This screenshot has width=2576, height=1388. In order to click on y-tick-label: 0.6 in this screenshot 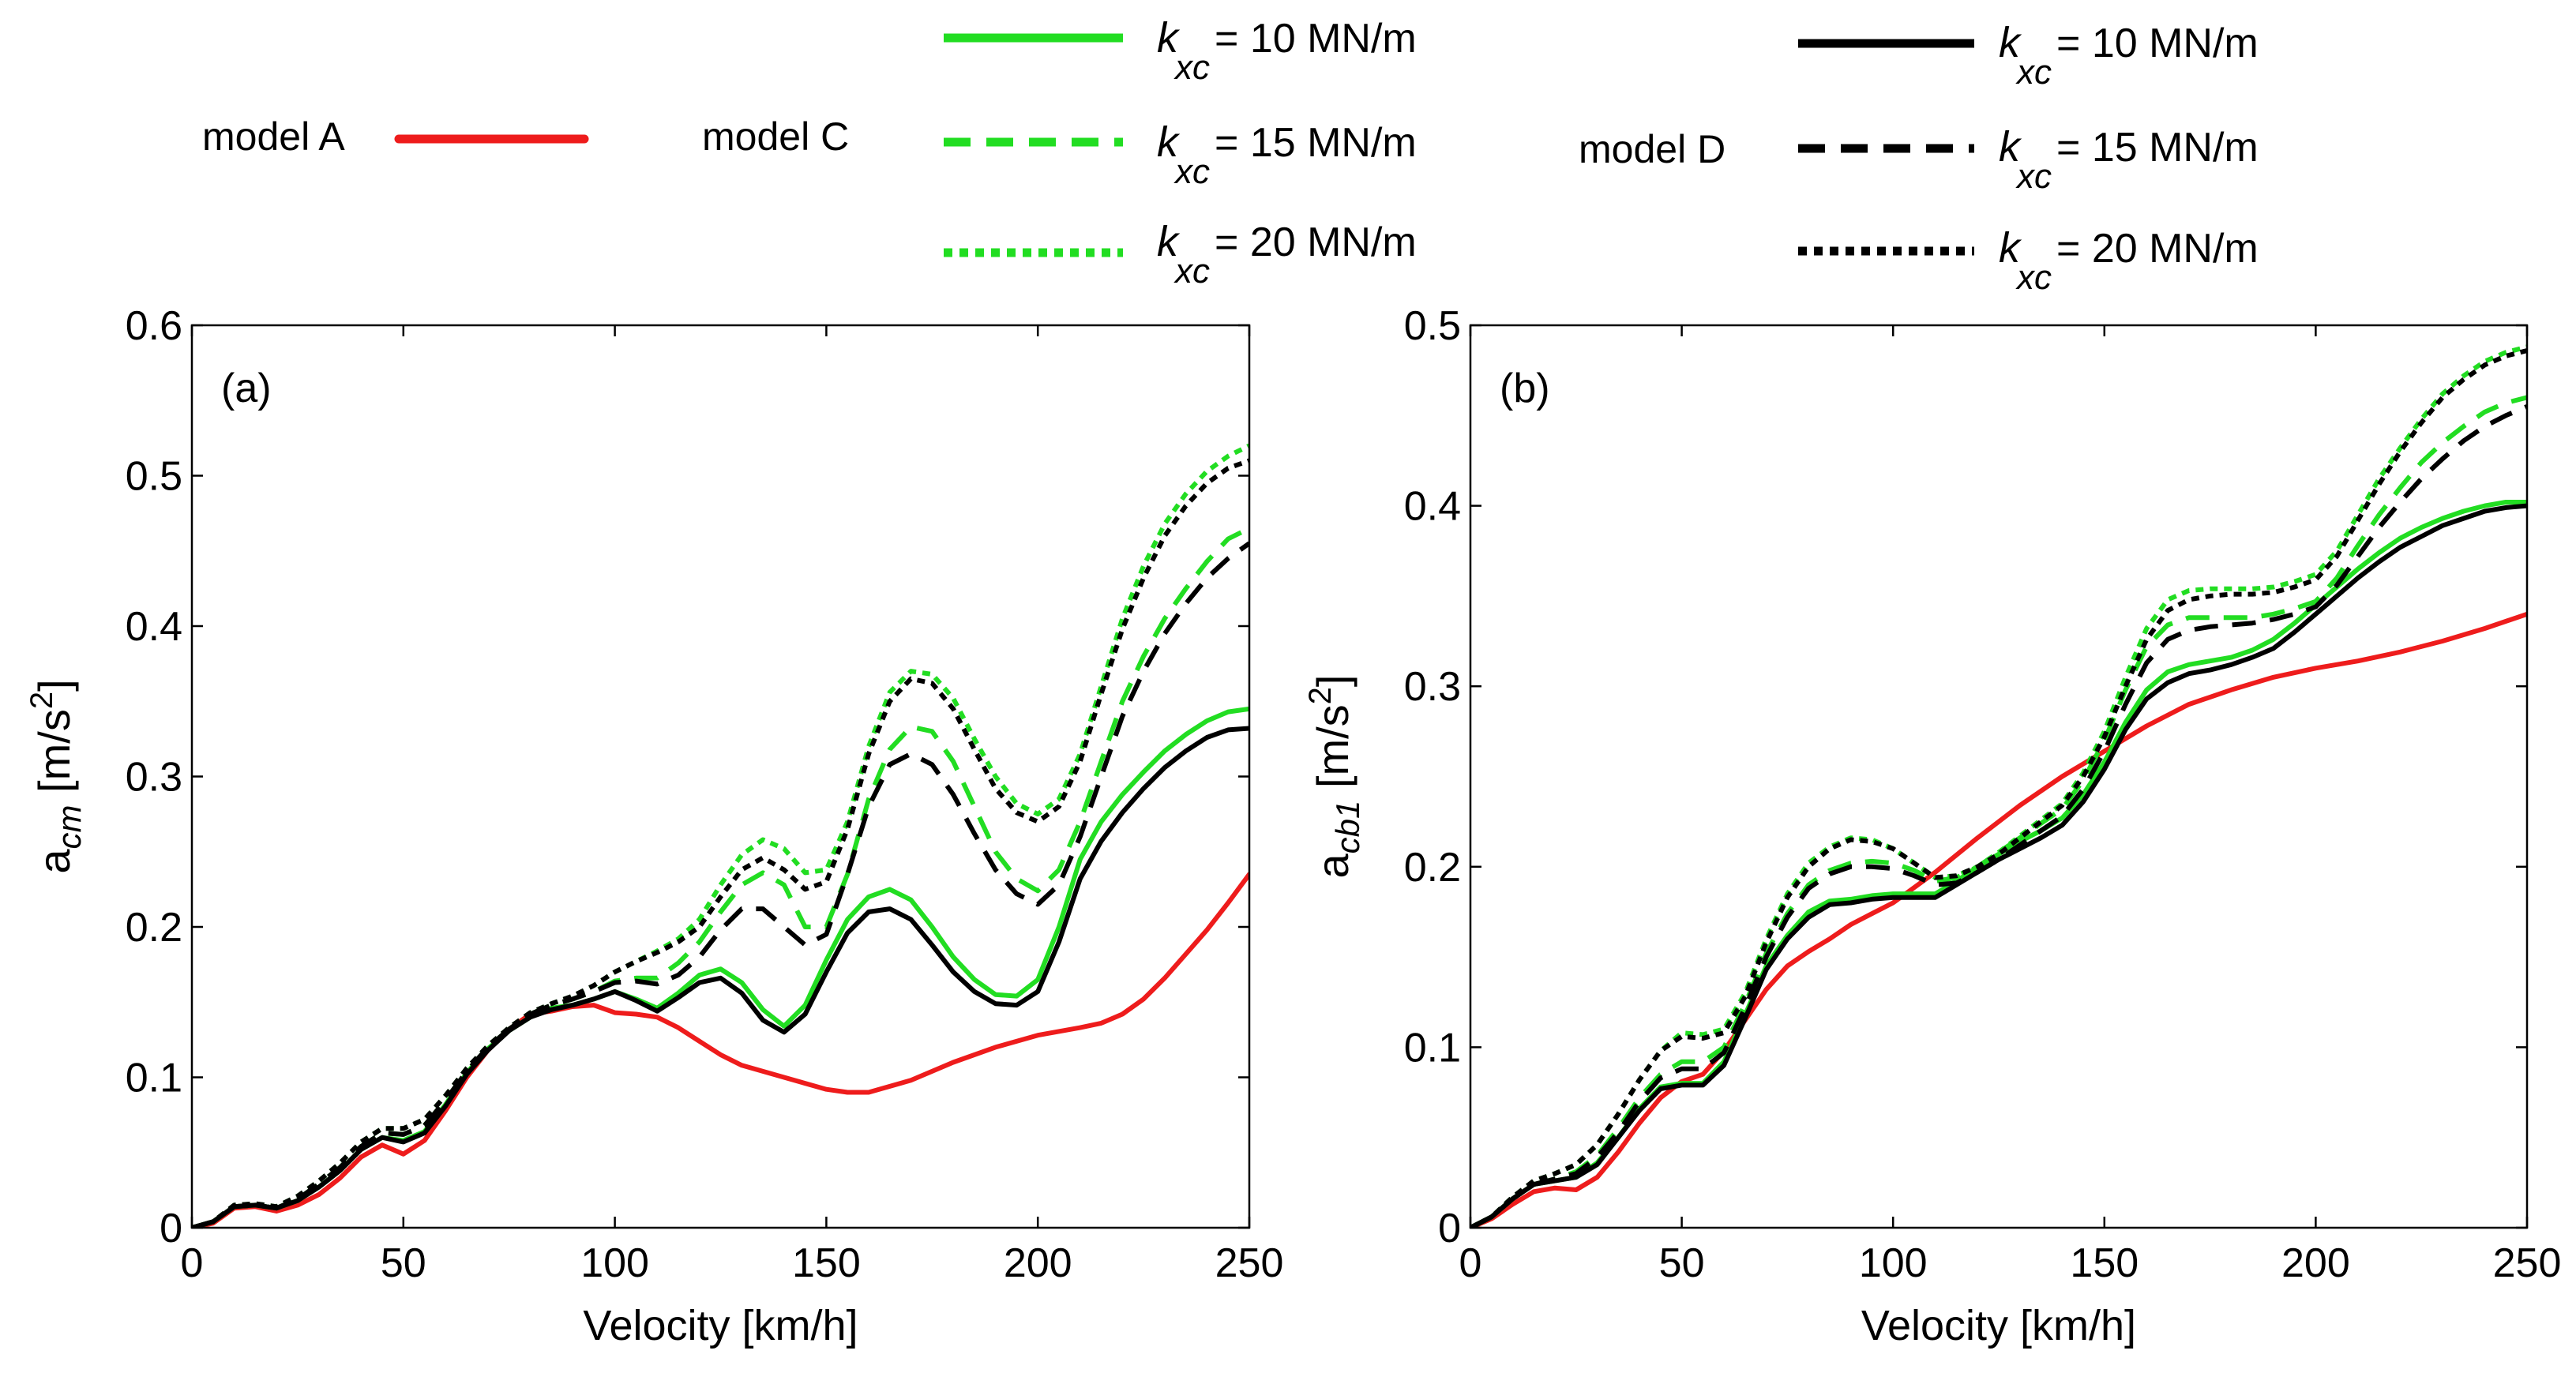, I will do `click(154, 326)`.